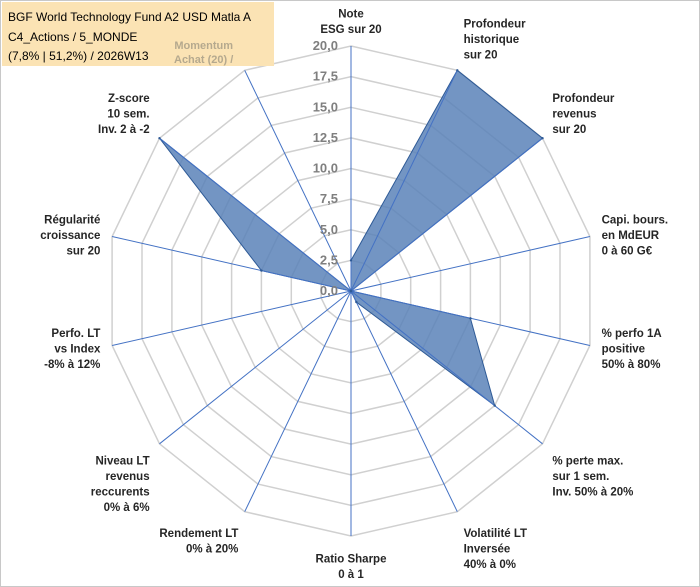 This screenshot has width=700, height=587. What do you see at coordinates (122, 462) in the screenshot?
I see `axis-label-line: Niveau LT` at bounding box center [122, 462].